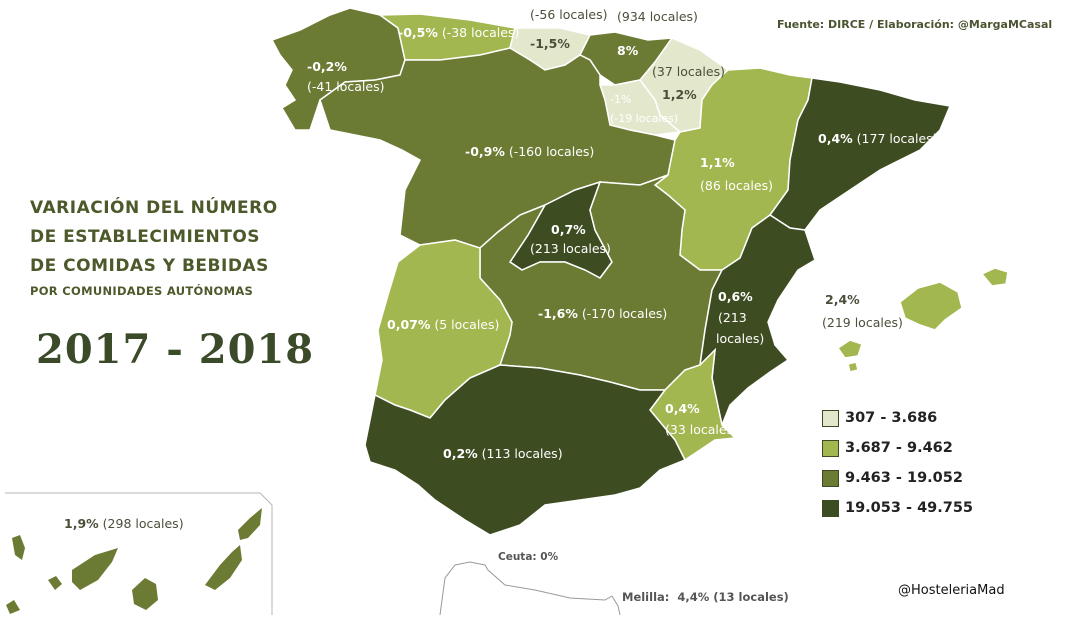 The image size is (1086, 625). I want to click on region-canarias-tenerife, so click(95, 569).